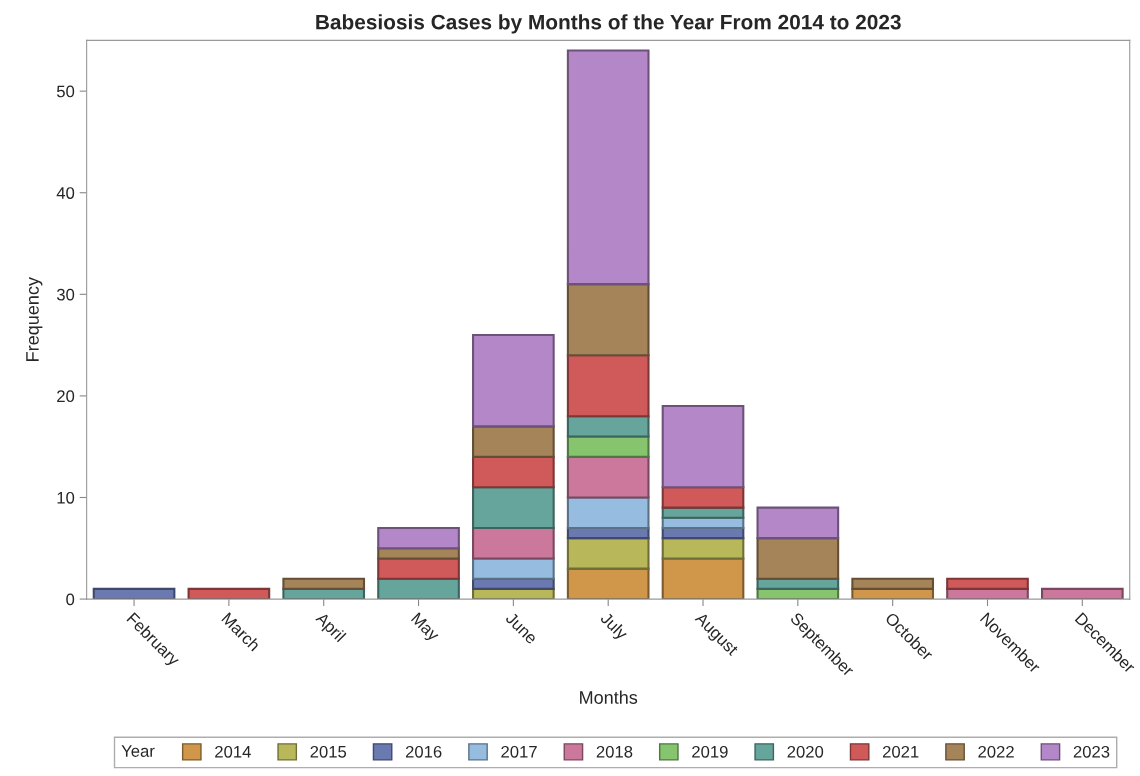 This screenshot has width=1140, height=776. Describe the element at coordinates (609, 697) in the screenshot. I see `x-axis-title: Months` at that location.